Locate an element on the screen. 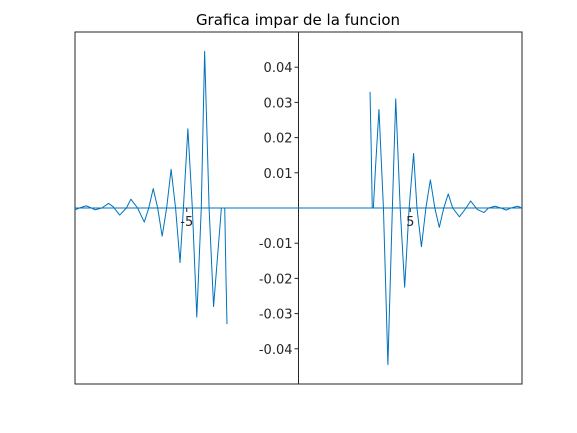  y-tick-label: 0.01 is located at coordinates (278, 174).